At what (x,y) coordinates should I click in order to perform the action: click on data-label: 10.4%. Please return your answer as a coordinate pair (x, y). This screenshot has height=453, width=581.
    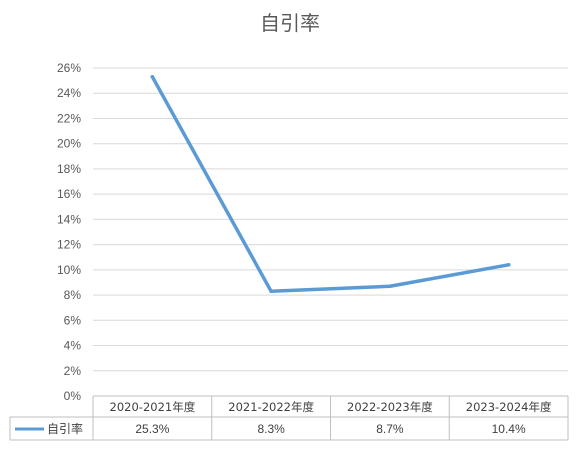
    Looking at the image, I should click on (509, 429).